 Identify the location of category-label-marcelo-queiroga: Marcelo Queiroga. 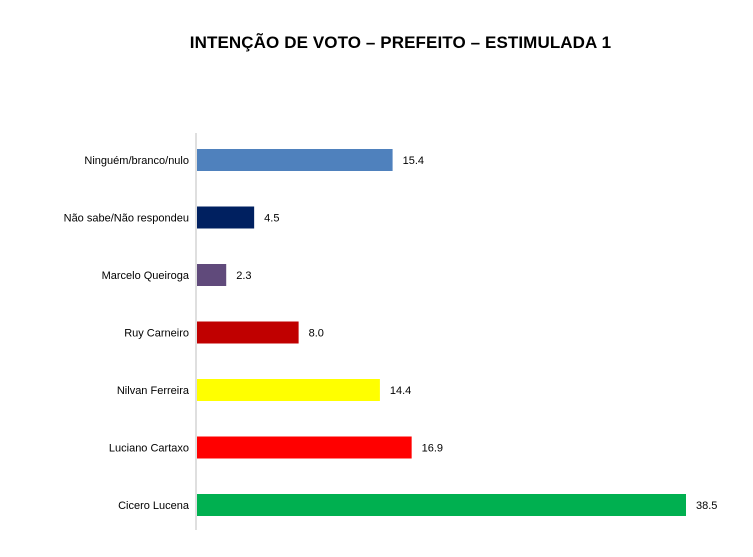
(146, 276).